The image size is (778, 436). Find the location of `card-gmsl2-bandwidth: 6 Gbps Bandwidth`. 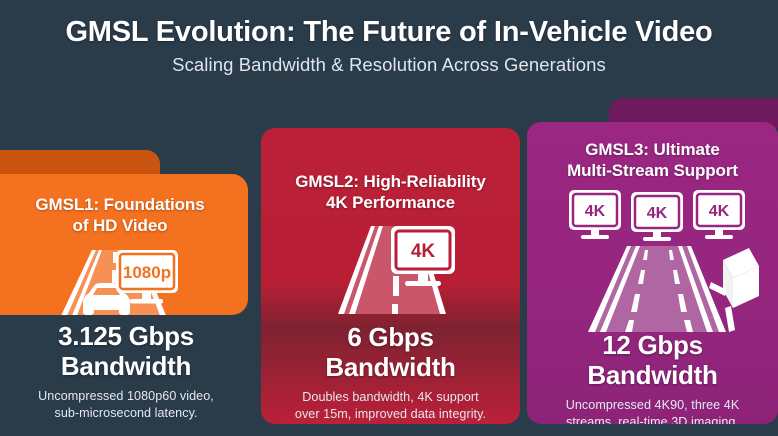

card-gmsl2-bandwidth: 6 Gbps Bandwidth is located at coordinates (390, 352).